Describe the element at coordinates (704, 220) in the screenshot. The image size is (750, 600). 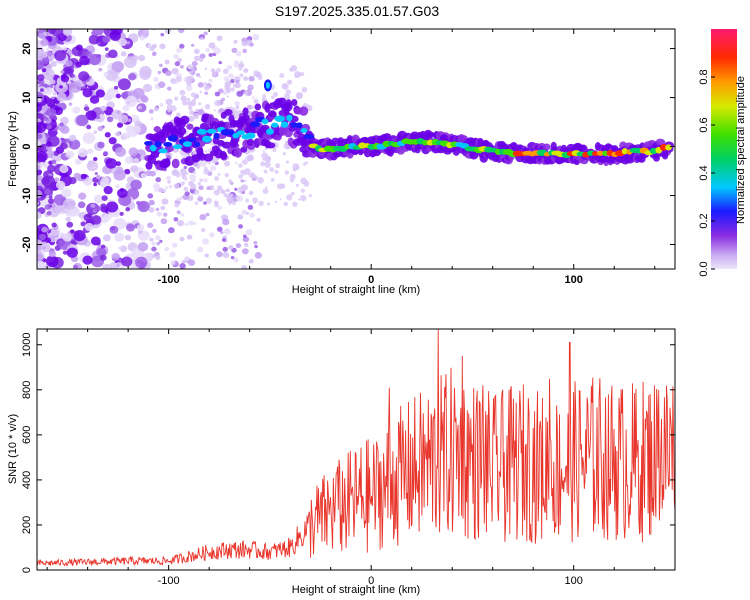
I see `colorbar-tick-label: 0.2` at that location.